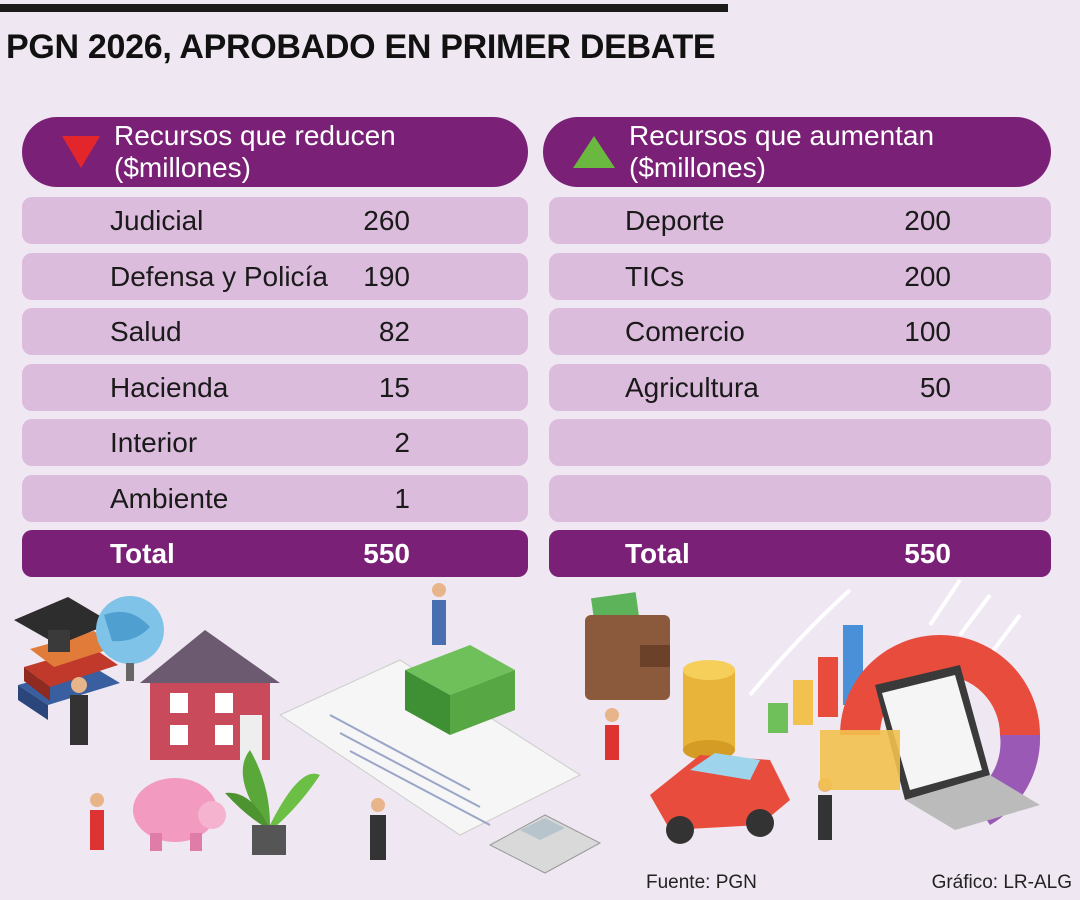 The height and width of the screenshot is (900, 1080). I want to click on table-row: Comercio 100, so click(800, 331).